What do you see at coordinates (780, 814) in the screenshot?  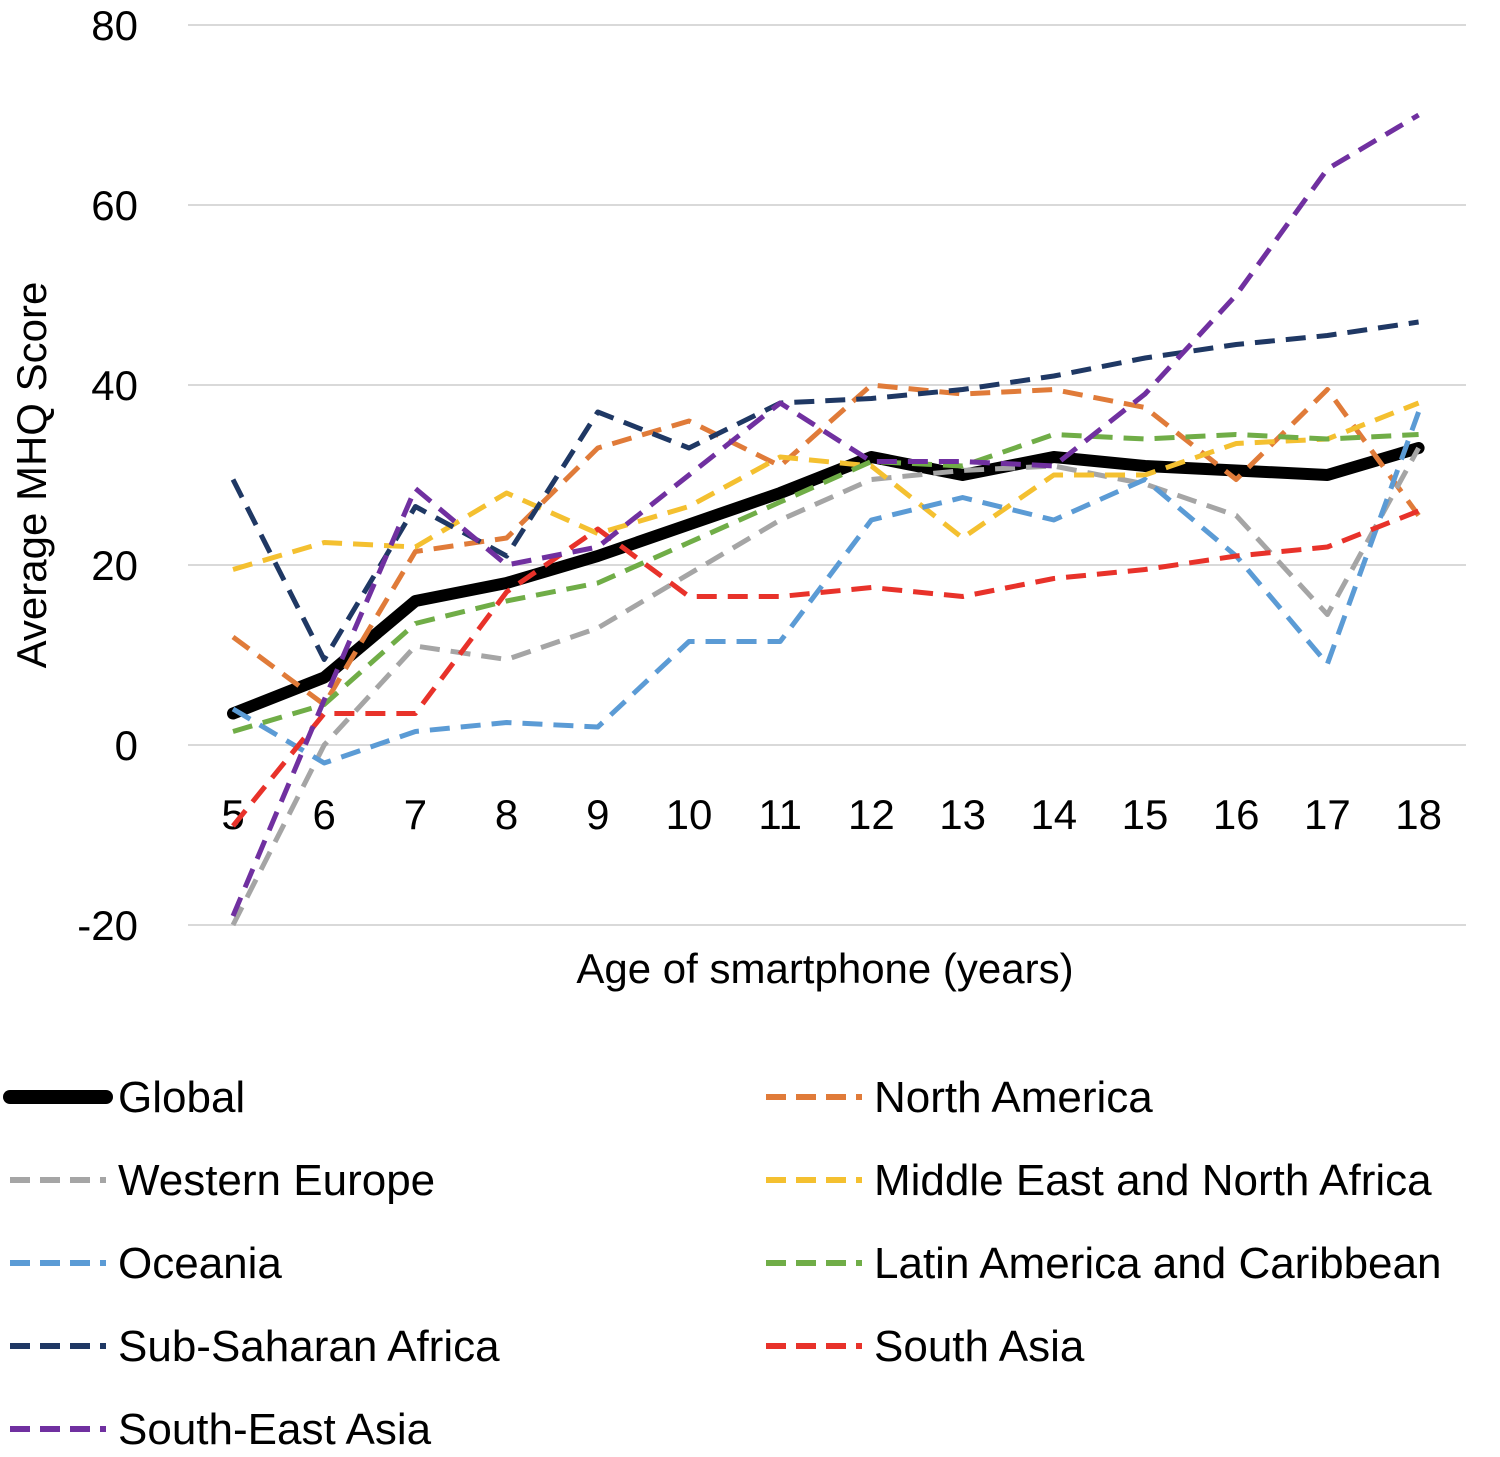 I see `x-tick-label: 11` at bounding box center [780, 814].